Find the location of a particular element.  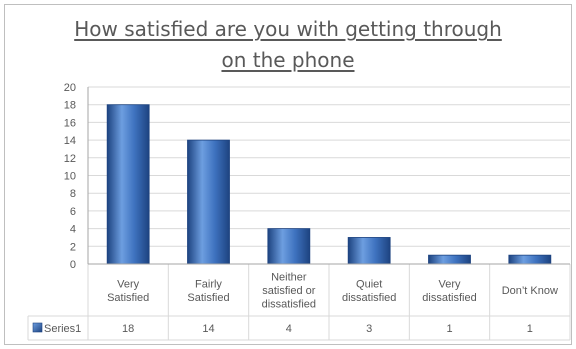

y-tick-label: 6 is located at coordinates (73, 212).